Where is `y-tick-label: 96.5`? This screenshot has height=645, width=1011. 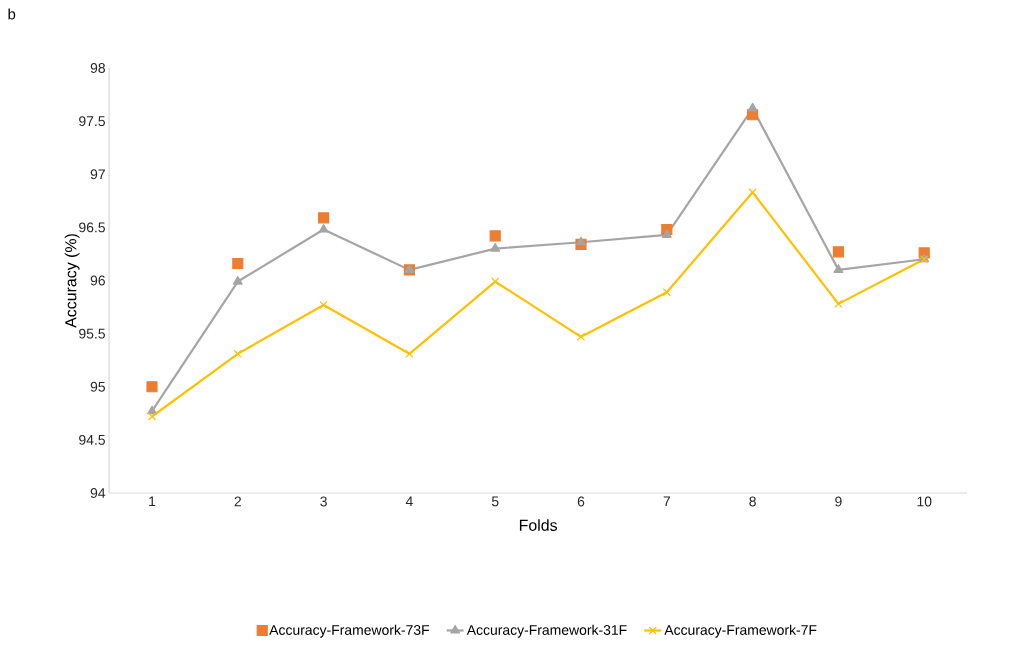
y-tick-label: 96.5 is located at coordinates (92, 227).